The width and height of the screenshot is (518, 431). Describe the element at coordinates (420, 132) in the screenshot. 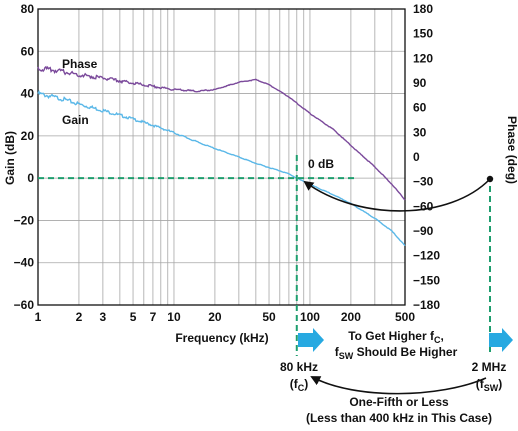

I see `right-tick-label: 30` at that location.